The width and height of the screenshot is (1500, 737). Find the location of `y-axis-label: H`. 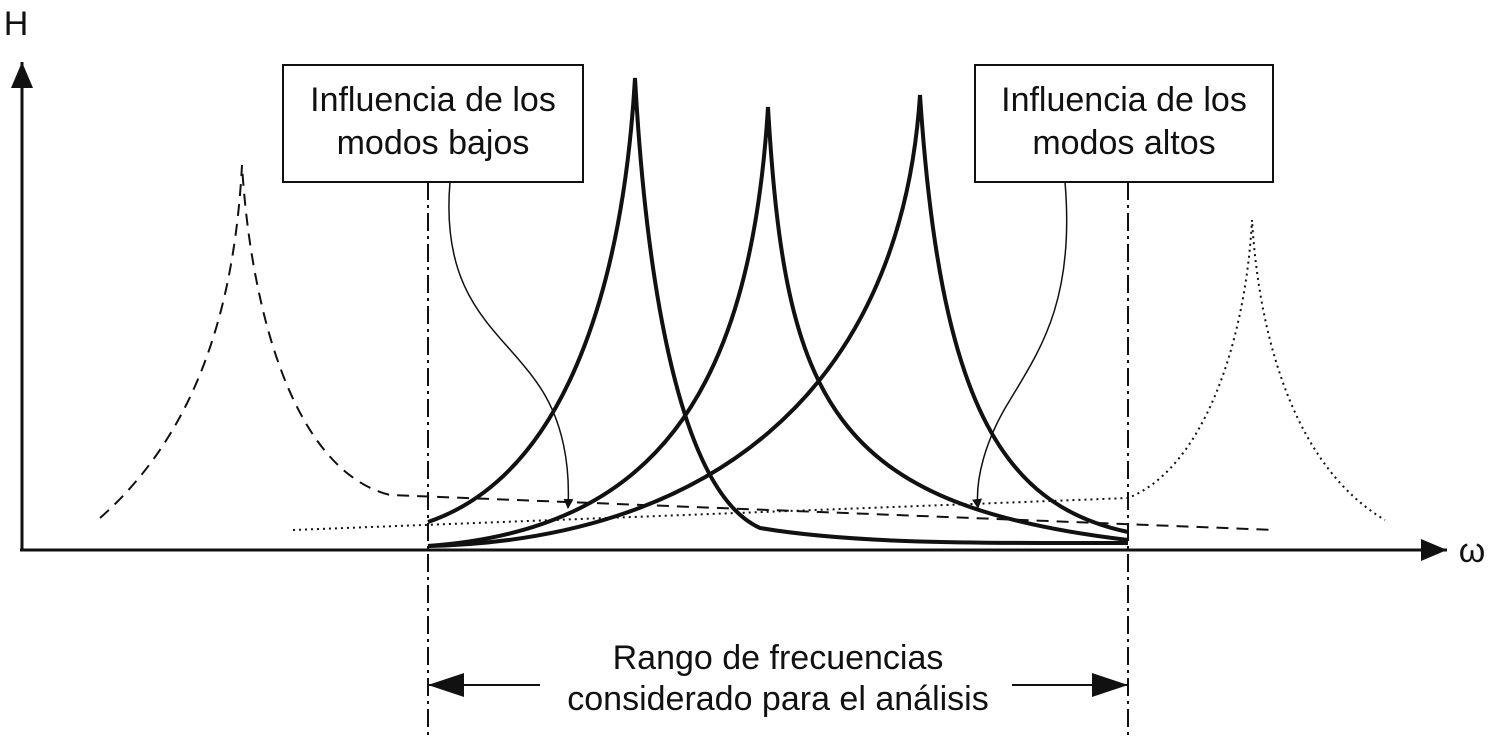

y-axis-label: H is located at coordinates (16, 24).